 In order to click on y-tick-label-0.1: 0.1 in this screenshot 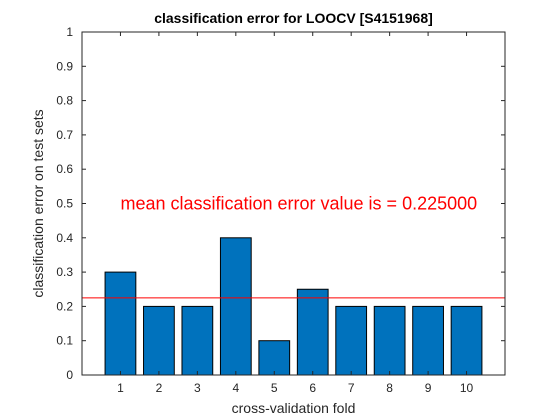, I will do `click(64, 341)`.